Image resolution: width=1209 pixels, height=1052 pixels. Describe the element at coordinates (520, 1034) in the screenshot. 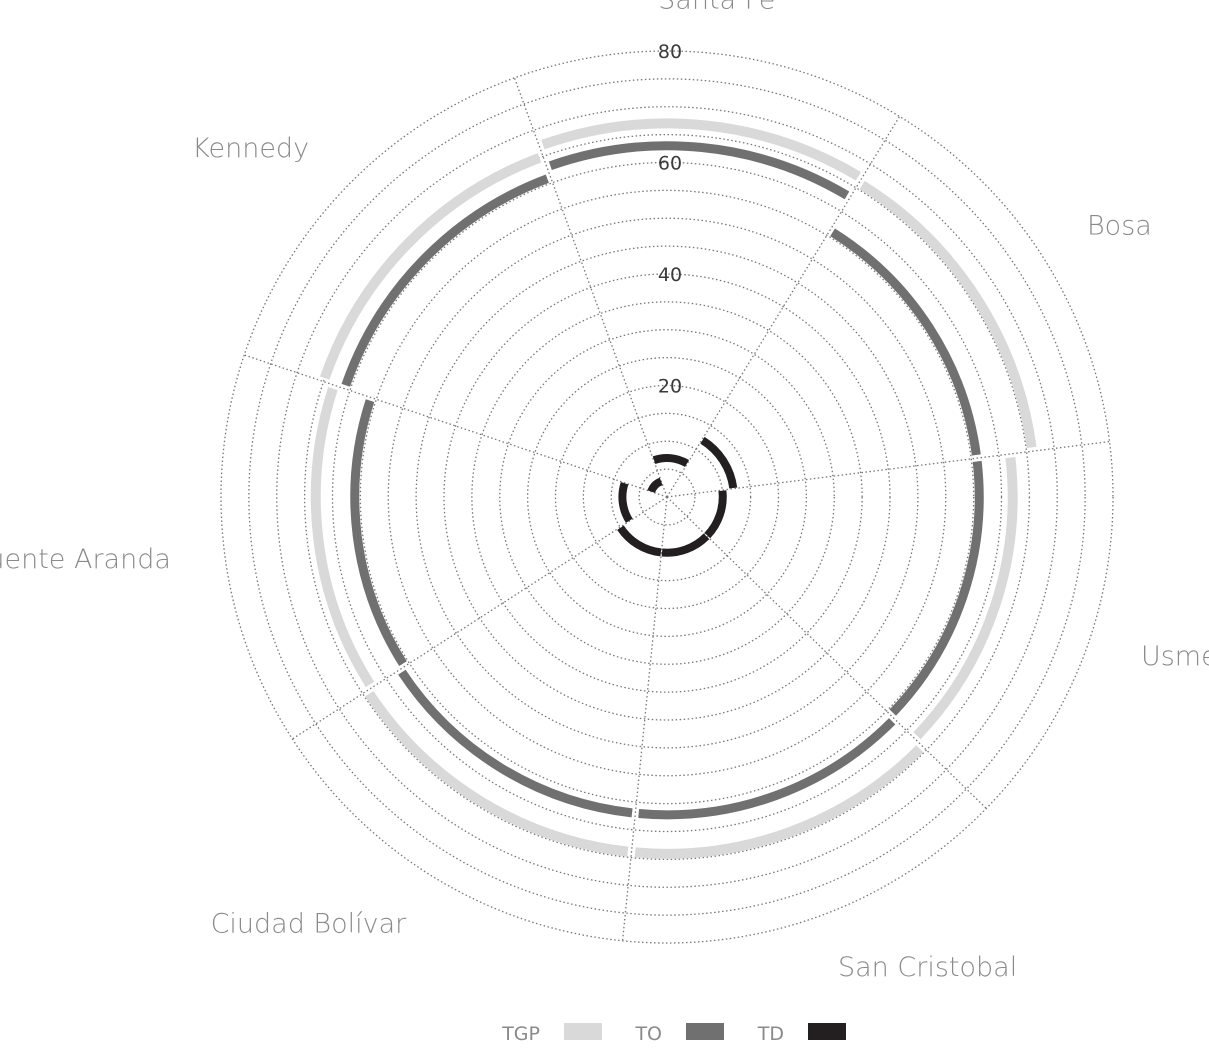

I see `legend-label-tgp: TGP` at that location.